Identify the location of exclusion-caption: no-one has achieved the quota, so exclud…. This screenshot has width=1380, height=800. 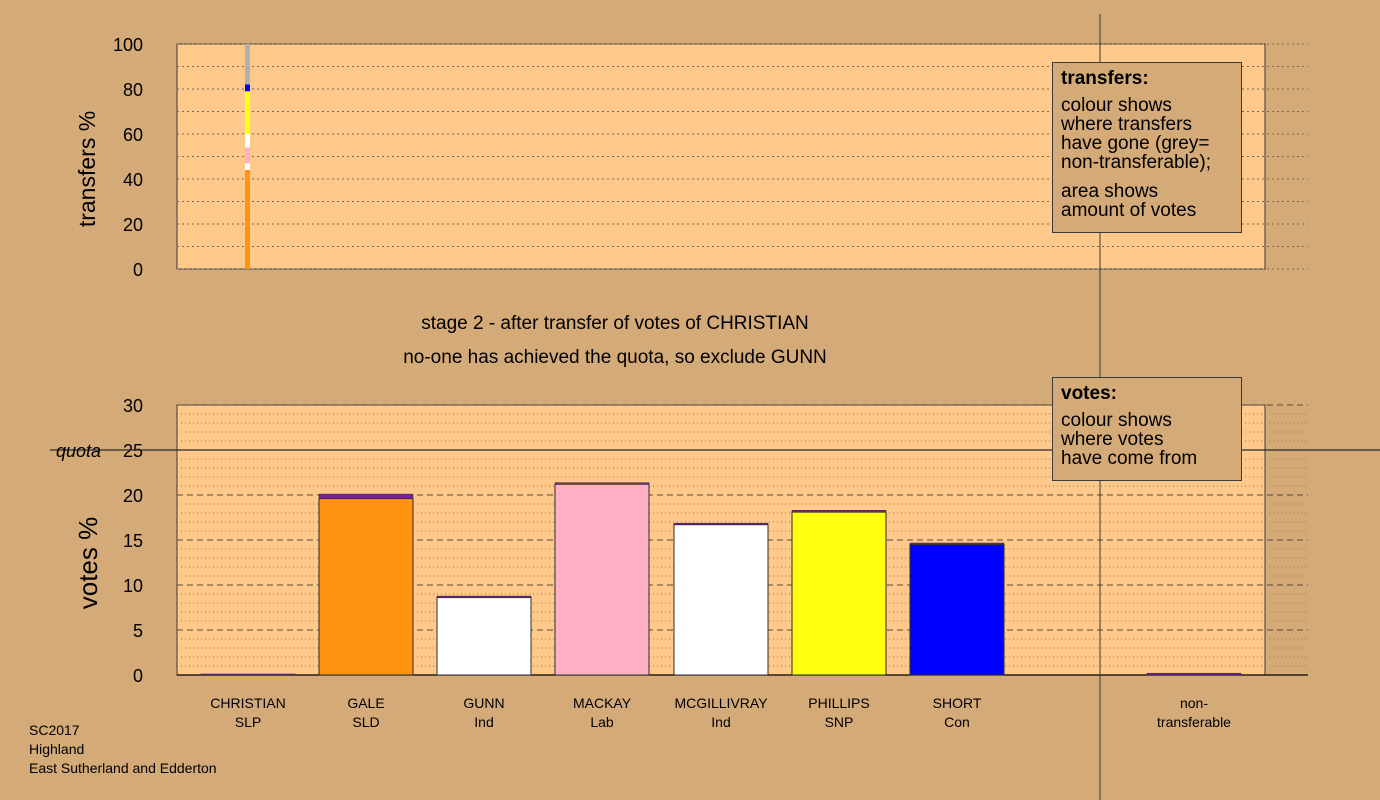
(615, 357).